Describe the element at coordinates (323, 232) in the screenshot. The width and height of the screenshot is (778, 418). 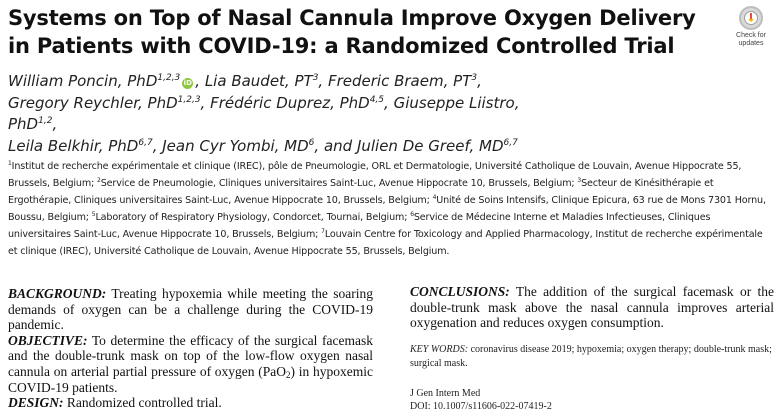
I see `affiliation-marker: 7` at that location.